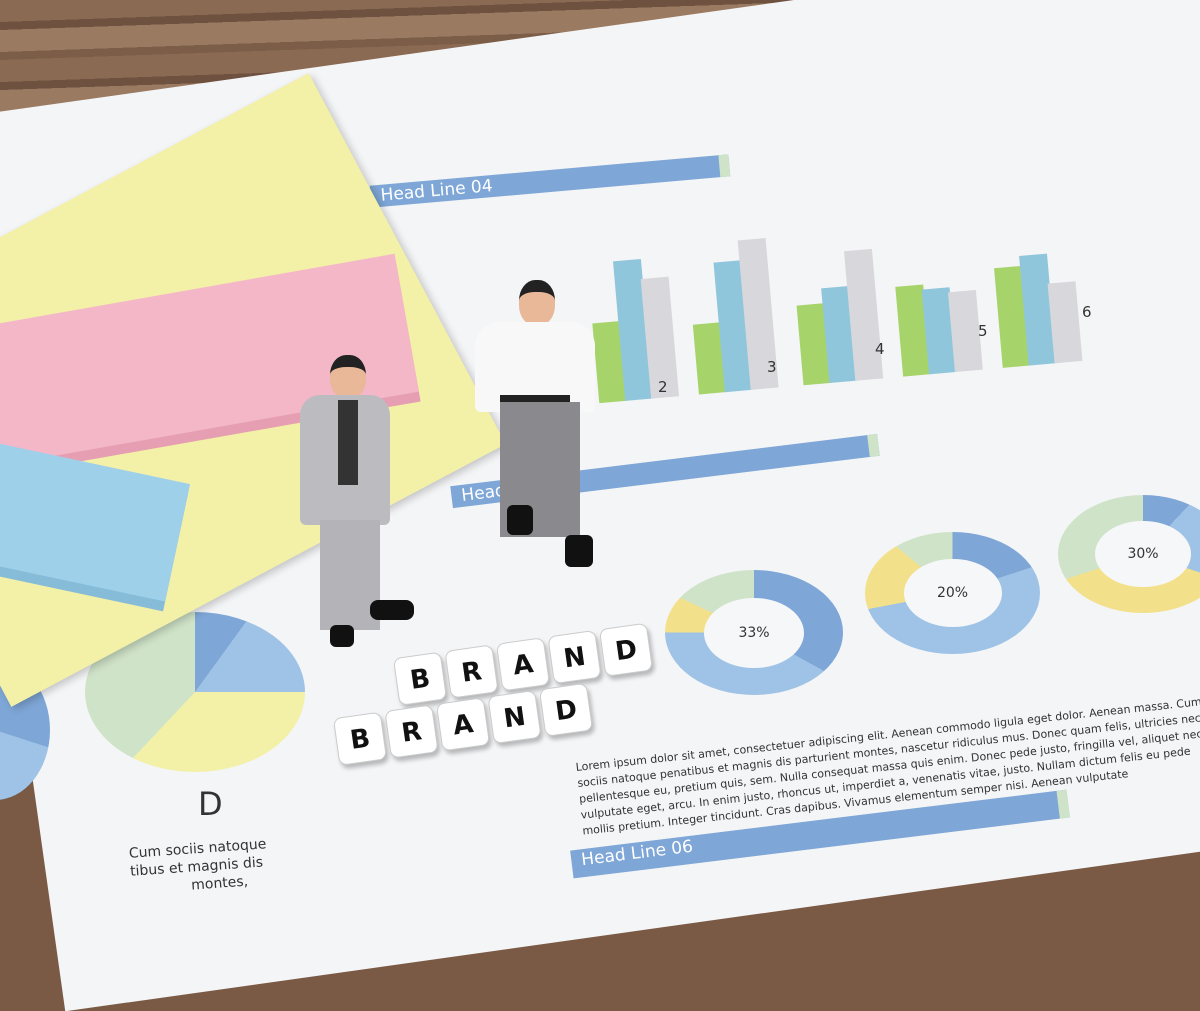  I want to click on pie-label: D, so click(210, 804).